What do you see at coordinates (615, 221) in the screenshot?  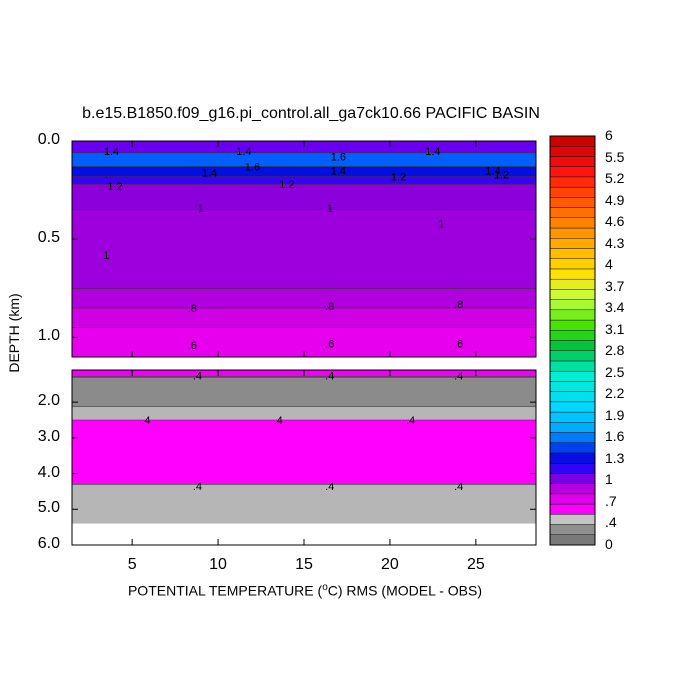 I see `colorbar-label: 4.6` at bounding box center [615, 221].